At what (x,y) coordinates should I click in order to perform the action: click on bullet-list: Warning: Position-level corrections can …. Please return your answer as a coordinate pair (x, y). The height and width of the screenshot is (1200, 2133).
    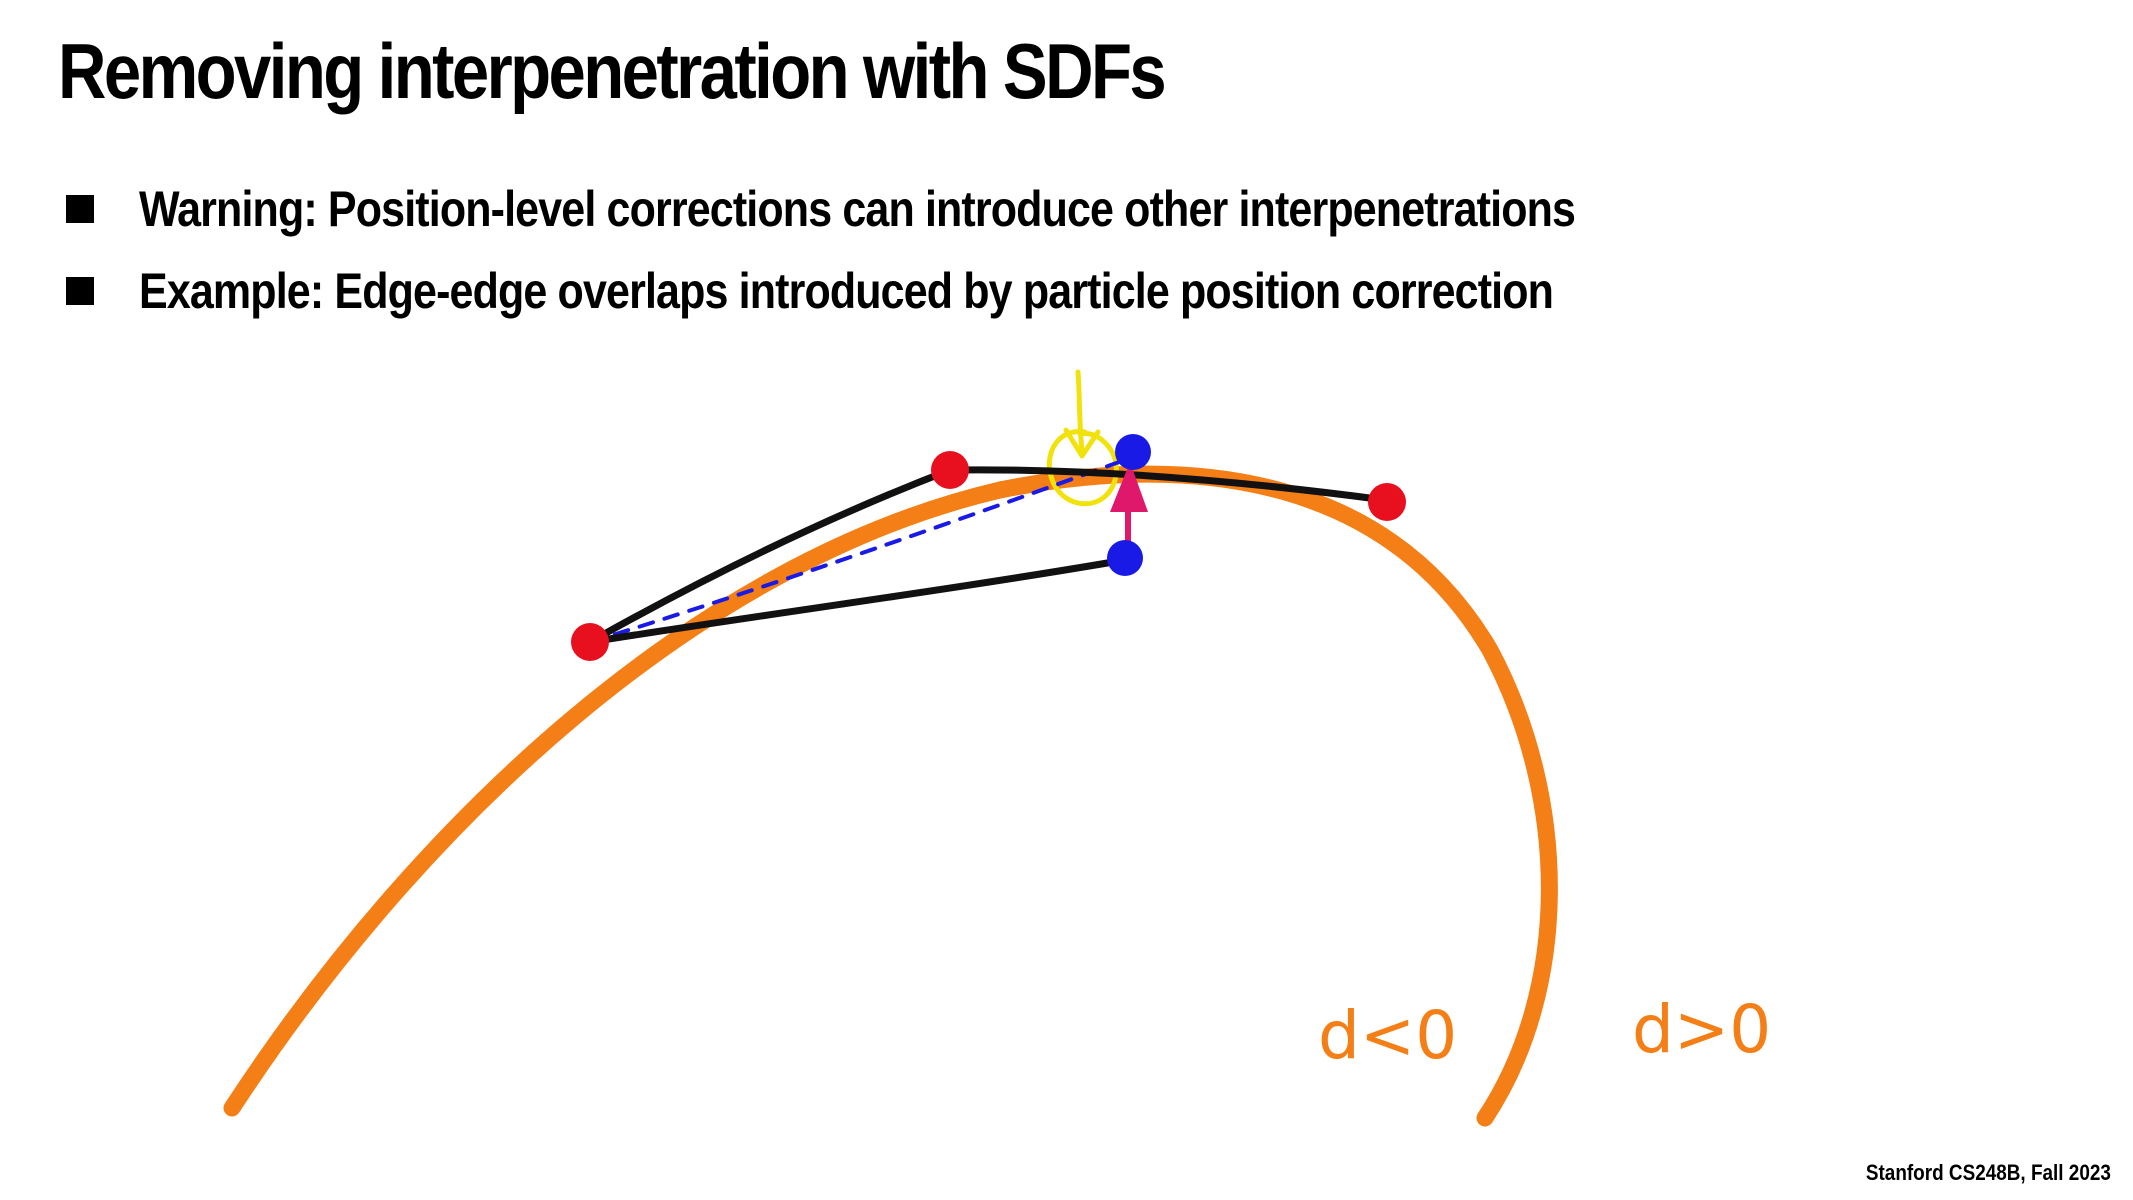
    Looking at the image, I should click on (937, 250).